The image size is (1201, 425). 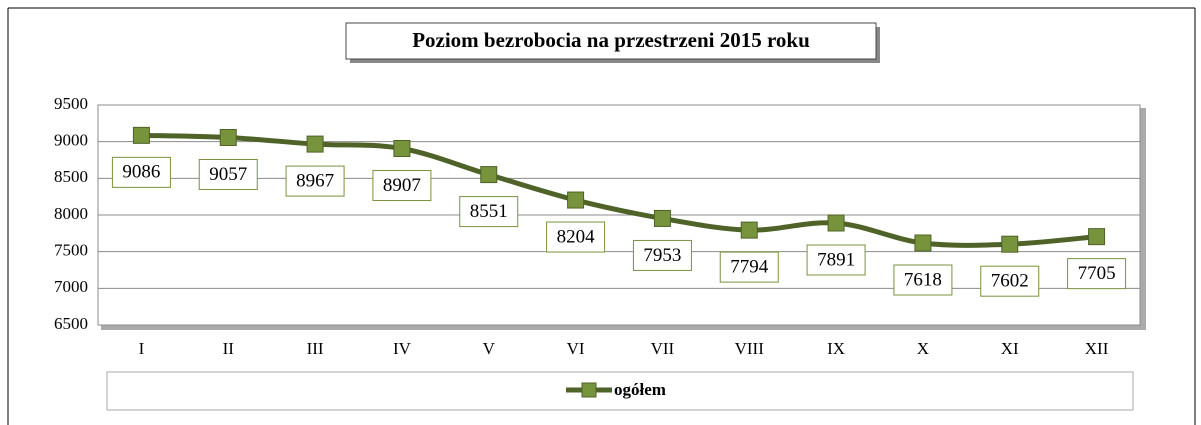 What do you see at coordinates (589, 390) in the screenshot?
I see `legend-marker` at bounding box center [589, 390].